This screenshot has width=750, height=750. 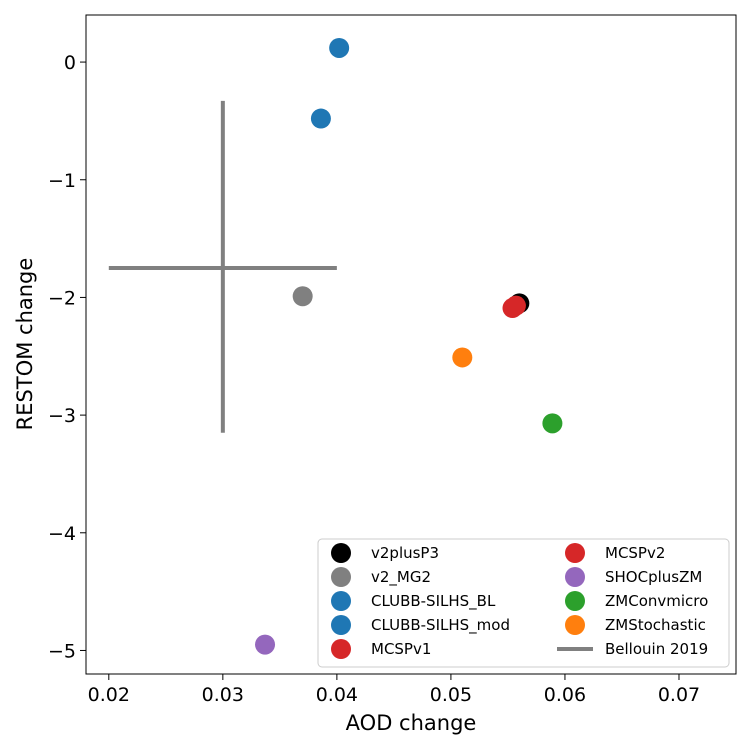 I want to click on reference-errorbar, so click(x=222, y=266).